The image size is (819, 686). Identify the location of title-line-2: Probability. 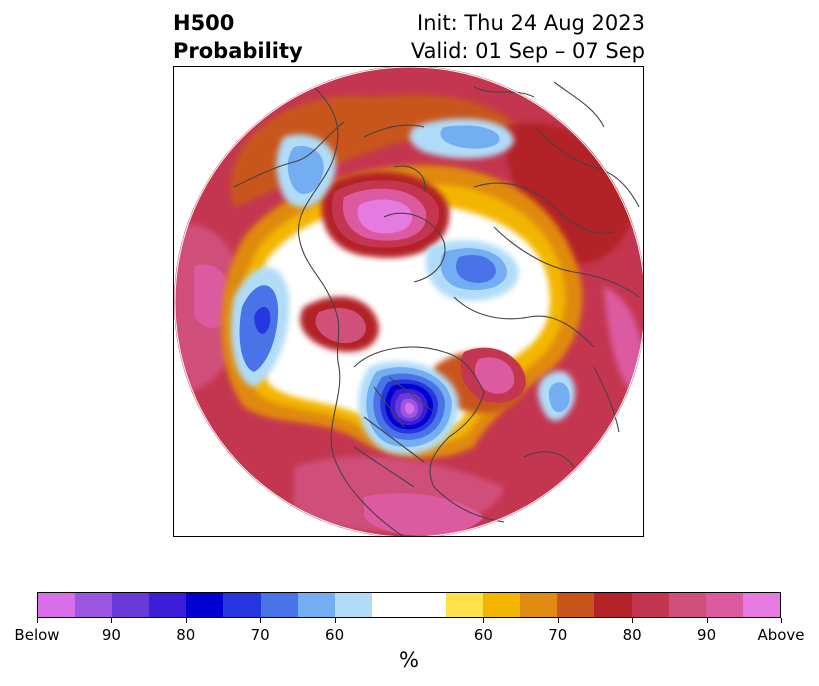
(238, 51).